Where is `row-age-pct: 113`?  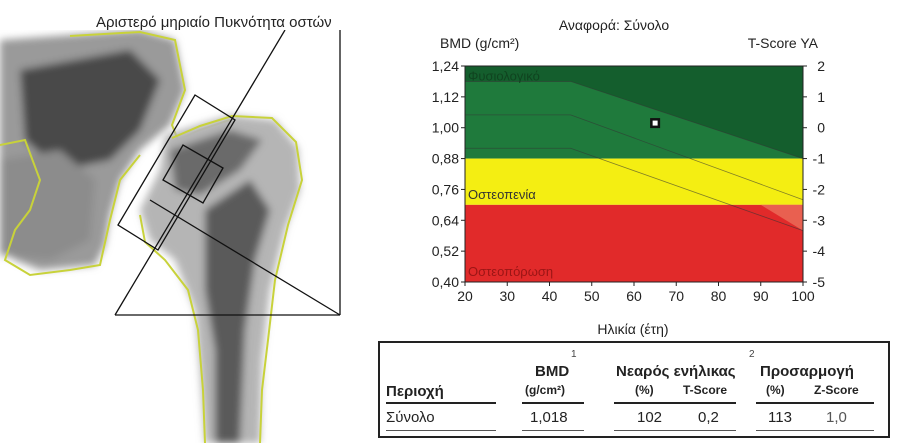
row-age-pct: 113 is located at coordinates (780, 417).